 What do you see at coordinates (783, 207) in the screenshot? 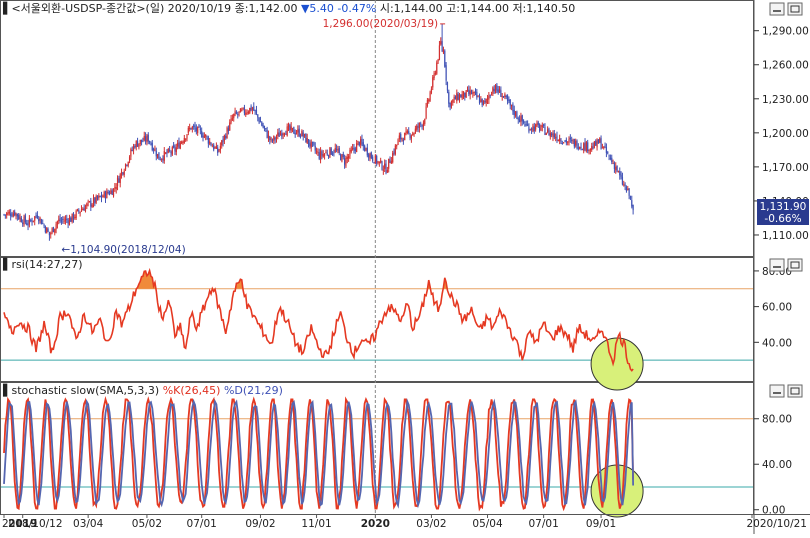
I see `last-price-value: 1,131.90` at bounding box center [783, 207].